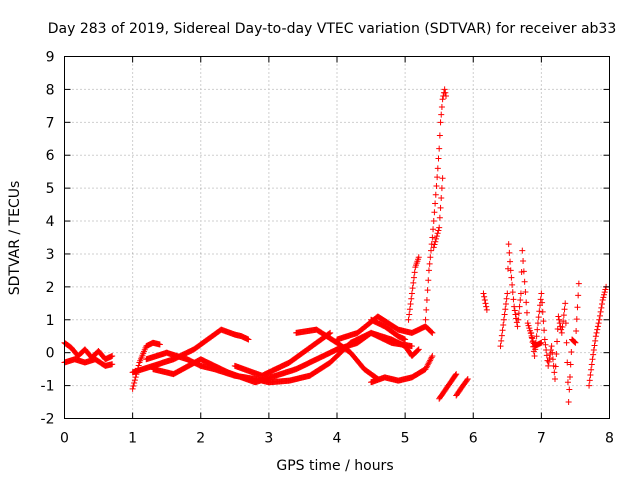  What do you see at coordinates (50, 321) in the screenshot?
I see `y-tick-label: 1` at bounding box center [50, 321].